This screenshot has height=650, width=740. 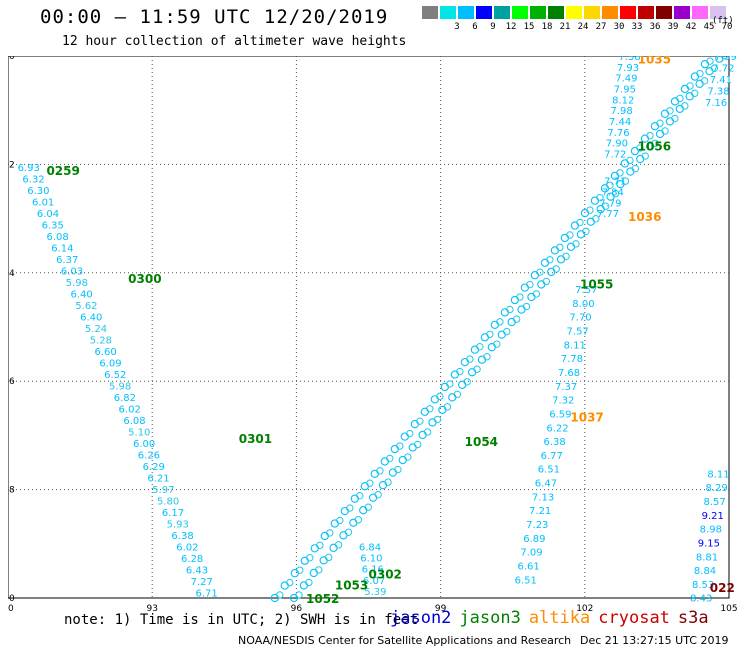 What do you see at coordinates (718, 91) in the screenshot?
I see `swh-value: 7.38` at bounding box center [718, 91].